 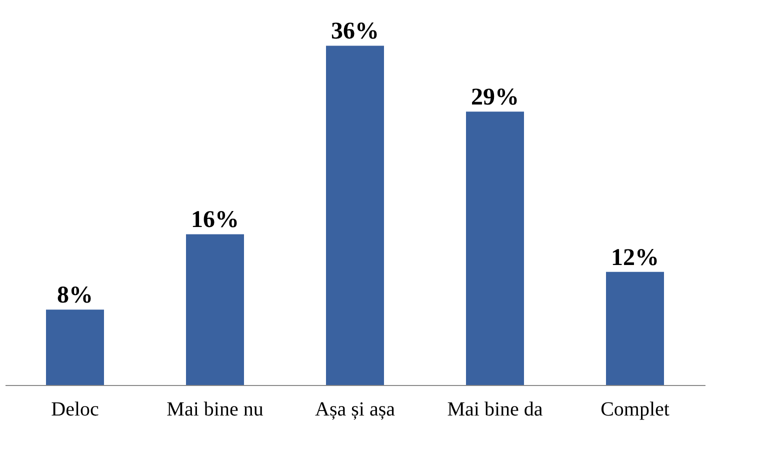 What do you see at coordinates (75, 295) in the screenshot?
I see `data-label: 8%` at bounding box center [75, 295].